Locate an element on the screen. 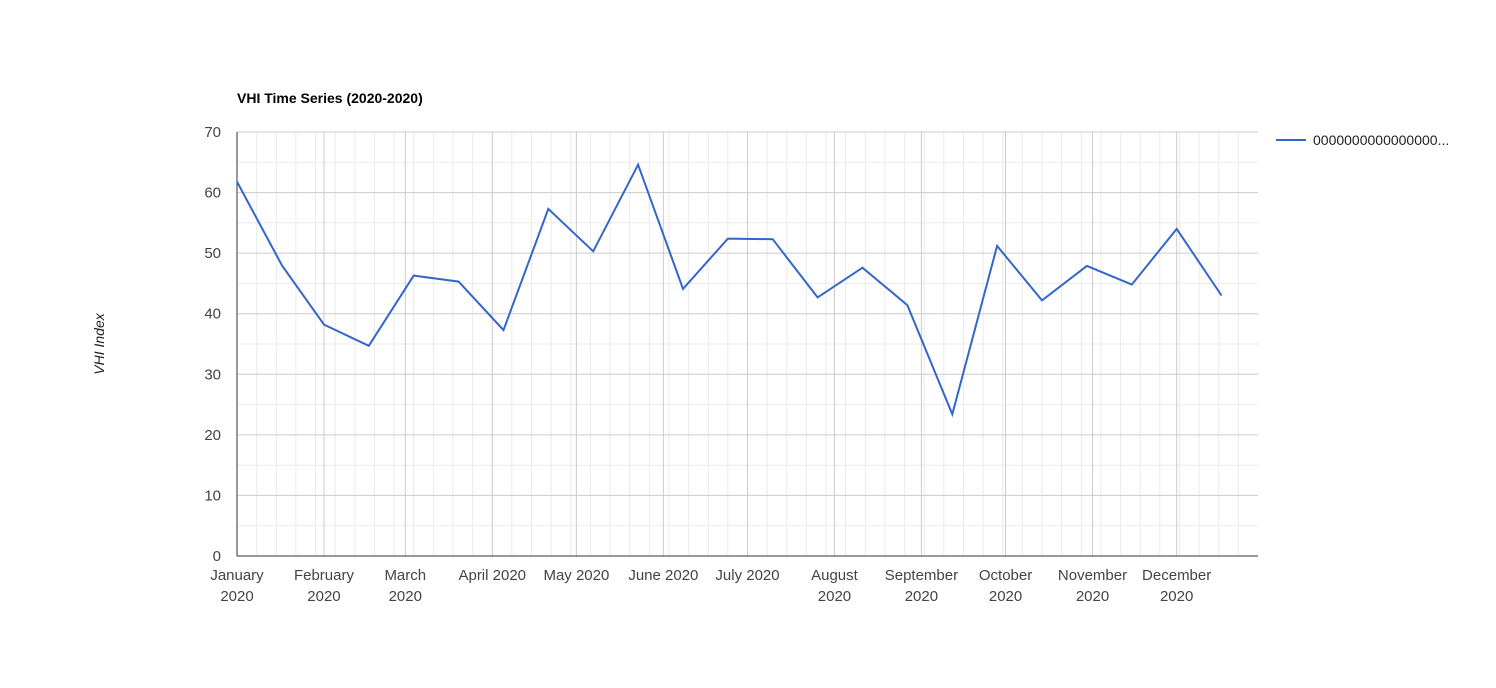 The image size is (1496, 688). y-axis-label: VHI Index is located at coordinates (99, 343).